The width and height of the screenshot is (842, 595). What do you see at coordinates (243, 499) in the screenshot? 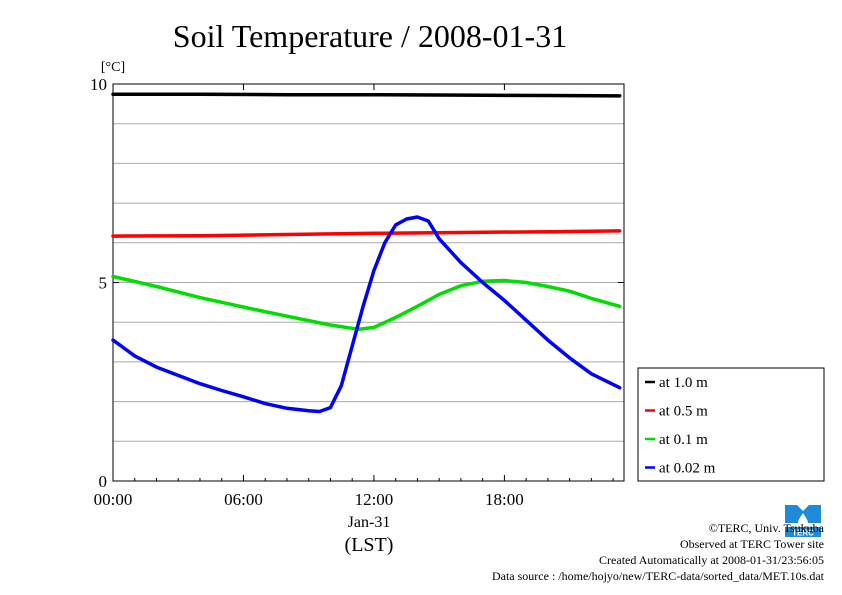
I see `x-tick-label: 06:00` at bounding box center [243, 499].